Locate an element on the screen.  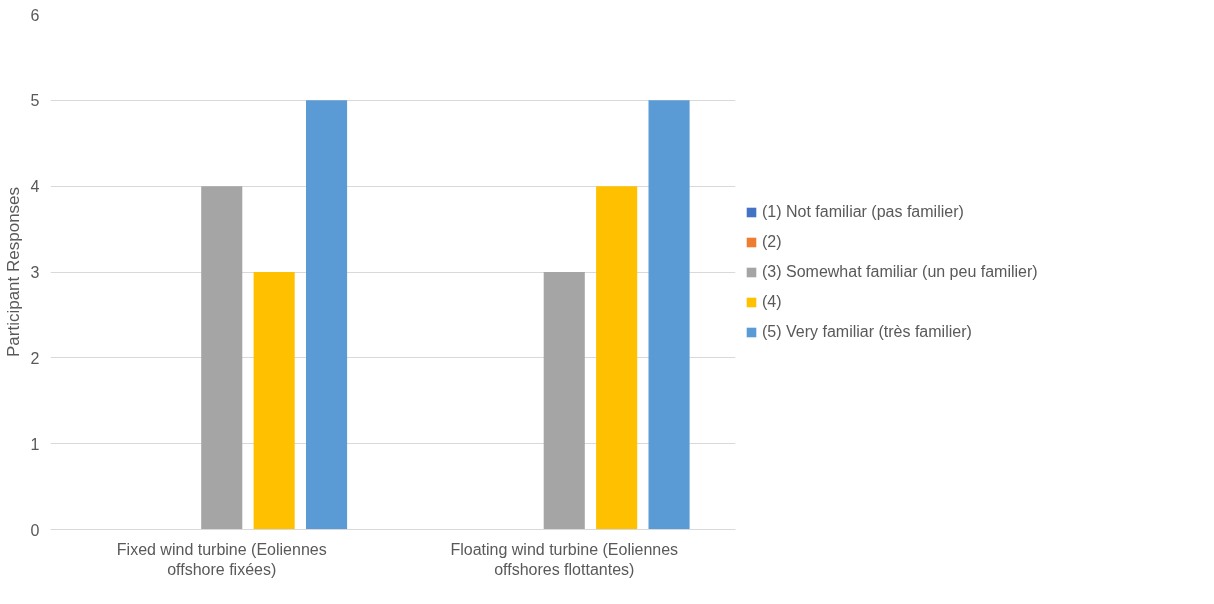
y-tick-label: 6 is located at coordinates (35, 15).